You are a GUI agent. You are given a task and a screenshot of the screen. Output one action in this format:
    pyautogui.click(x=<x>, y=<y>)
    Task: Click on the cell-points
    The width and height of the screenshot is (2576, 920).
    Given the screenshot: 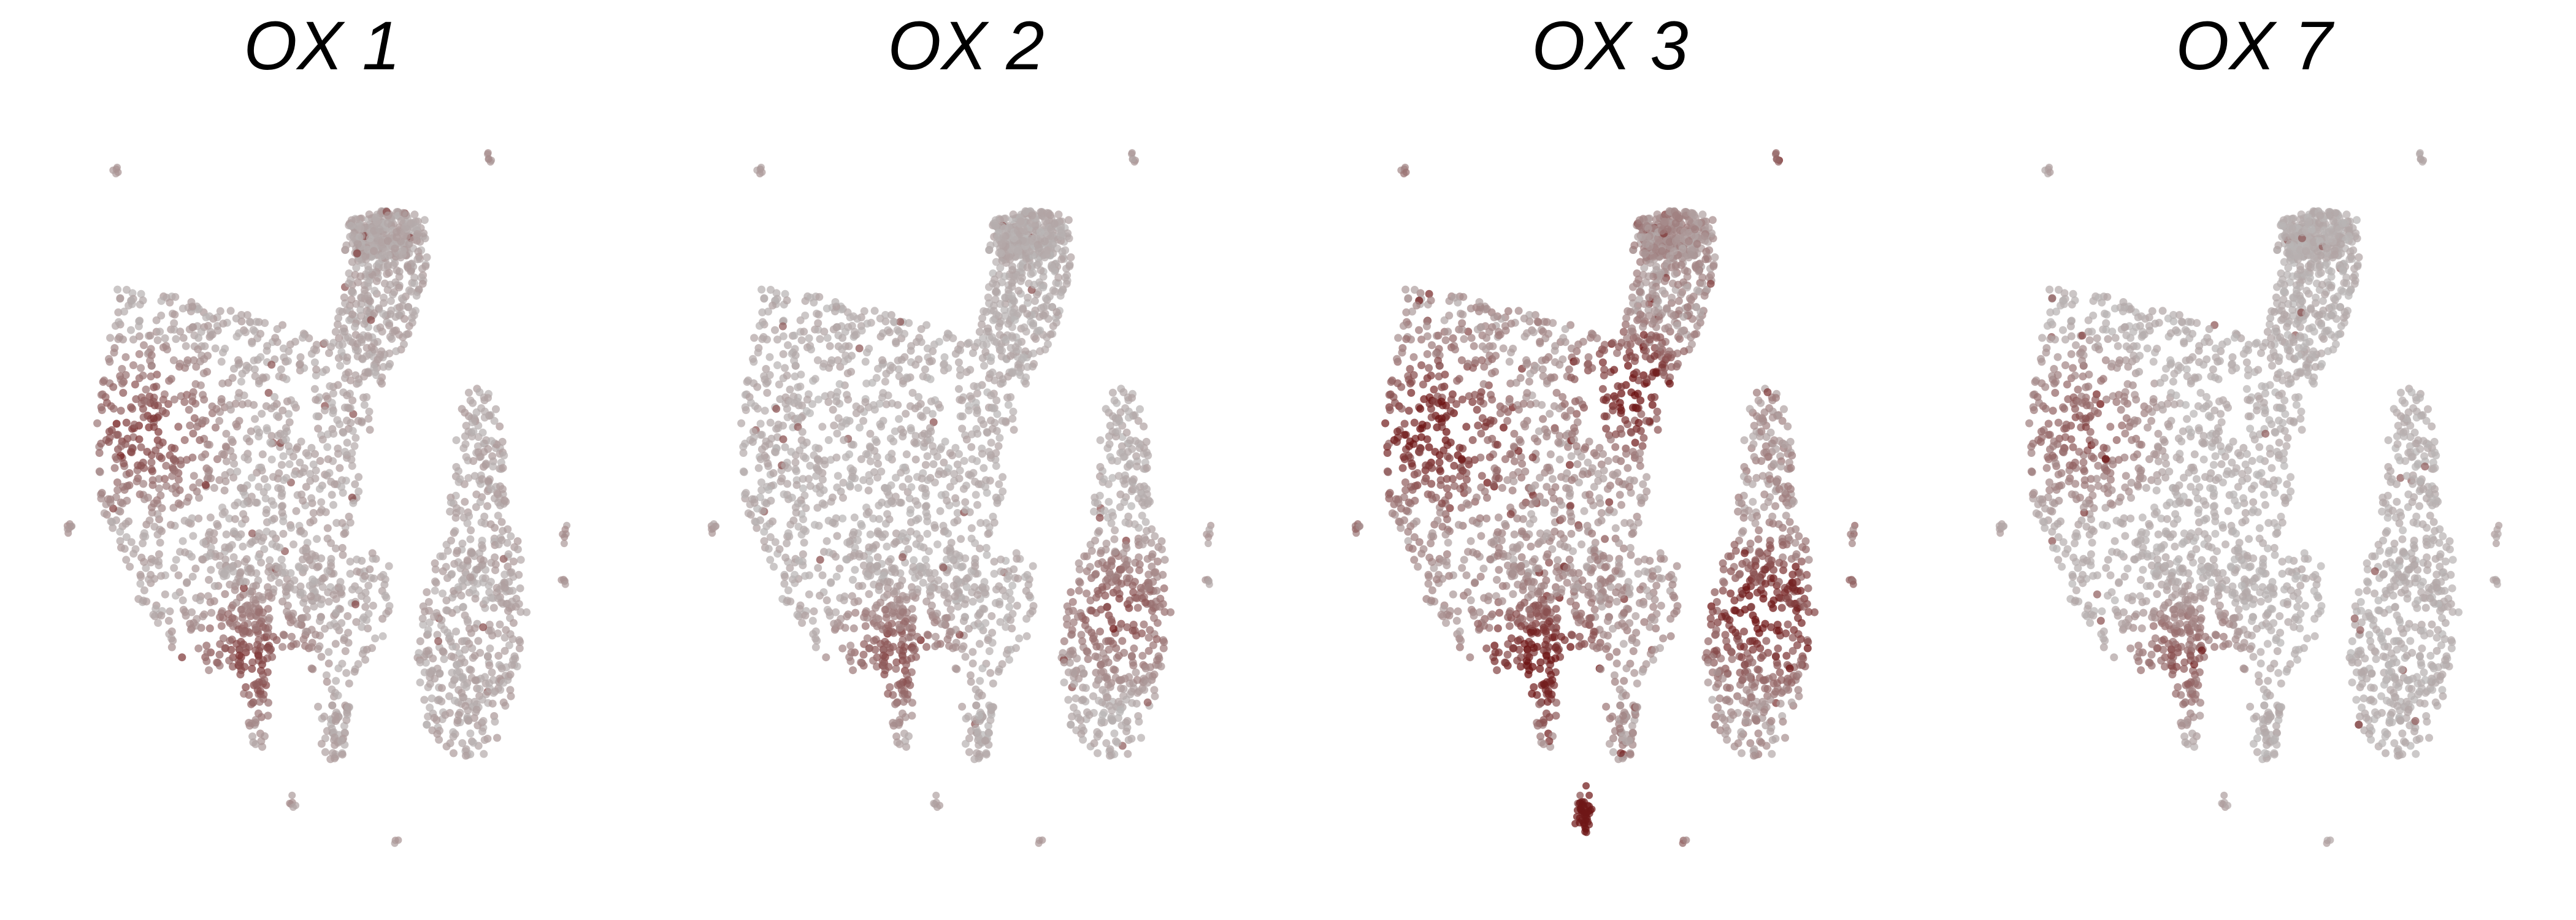 What is the action you would take?
    pyautogui.click(x=317, y=498)
    